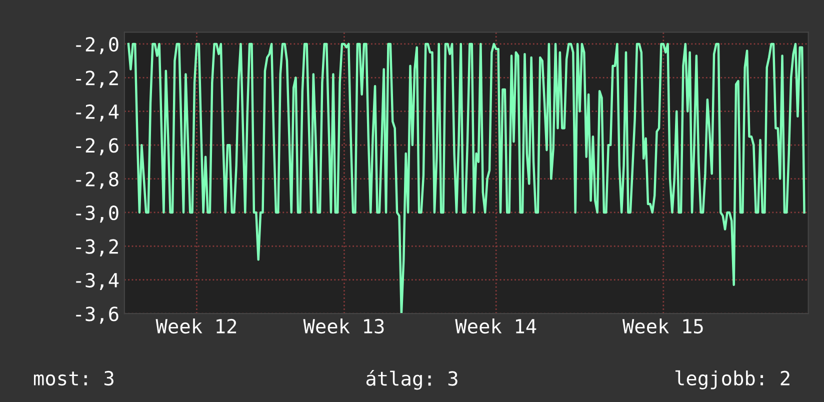  Describe the element at coordinates (97, 79) in the screenshot. I see `y-tick-label: -2,2` at that location.